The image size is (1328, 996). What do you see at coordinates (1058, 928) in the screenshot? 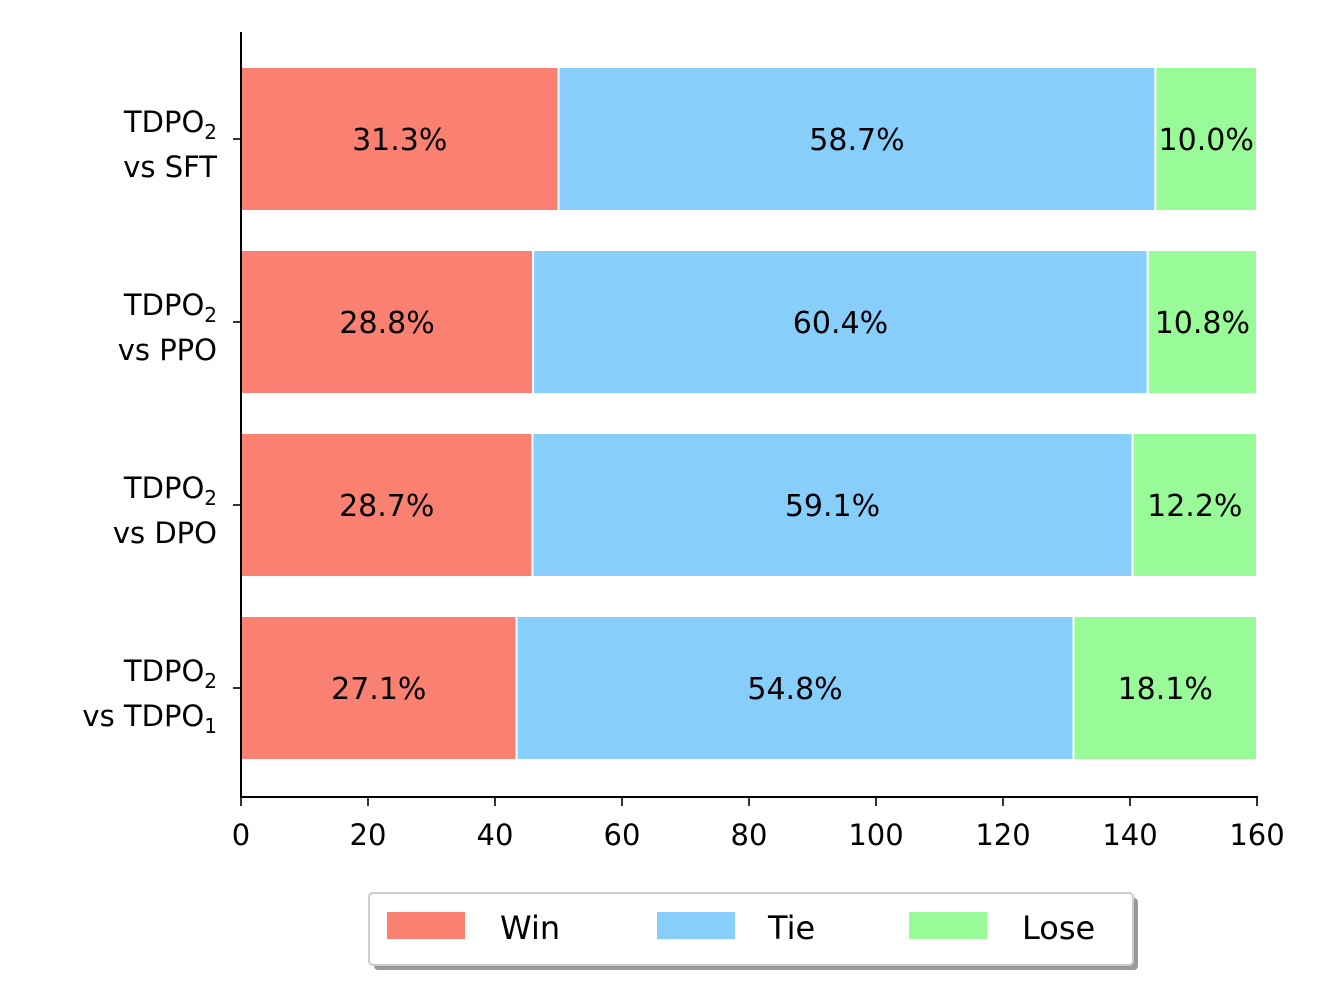
I see `legend-label-lose: Lose` at bounding box center [1058, 928].